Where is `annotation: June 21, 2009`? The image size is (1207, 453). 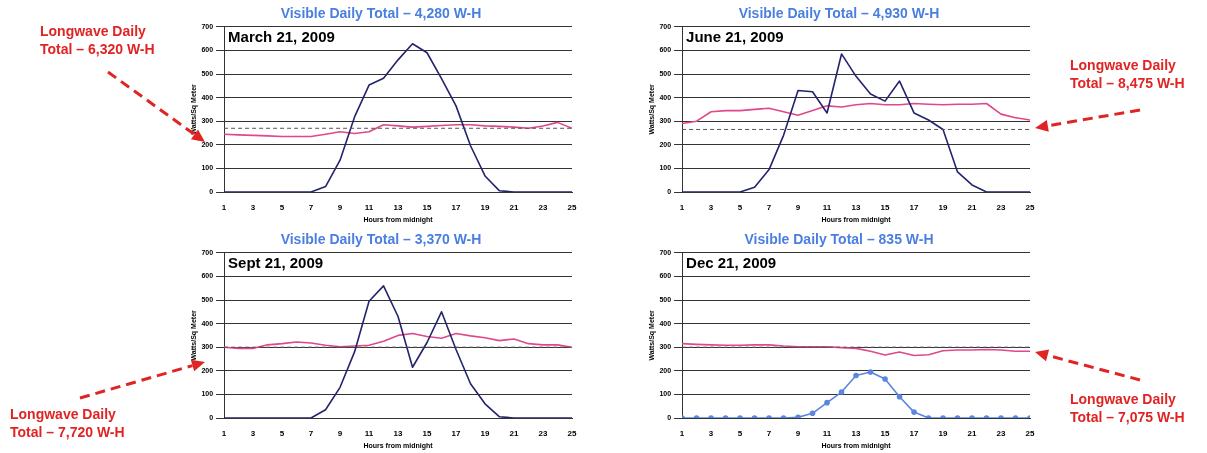 annotation: June 21, 2009 is located at coordinates (735, 37).